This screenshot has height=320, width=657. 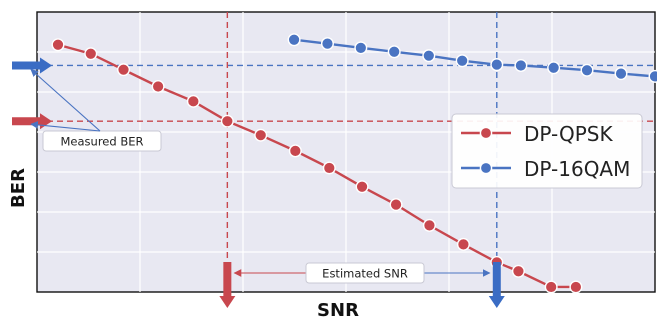 I want to click on estimated-snr-callout-box, so click(x=365, y=273).